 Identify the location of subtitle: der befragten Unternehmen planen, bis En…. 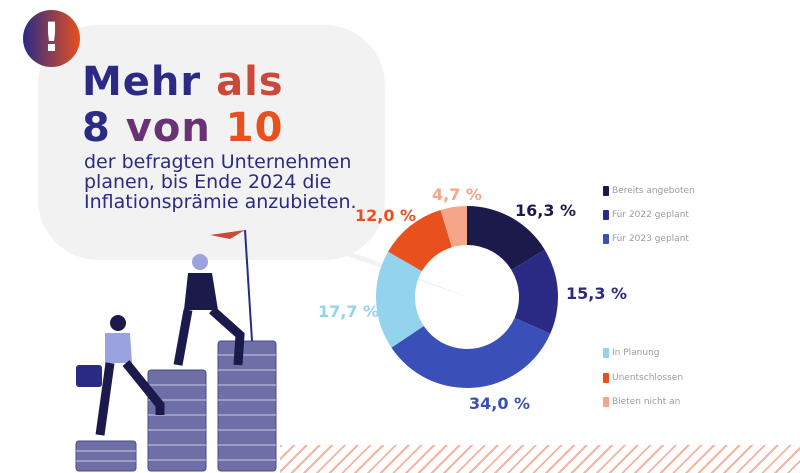
(220, 182).